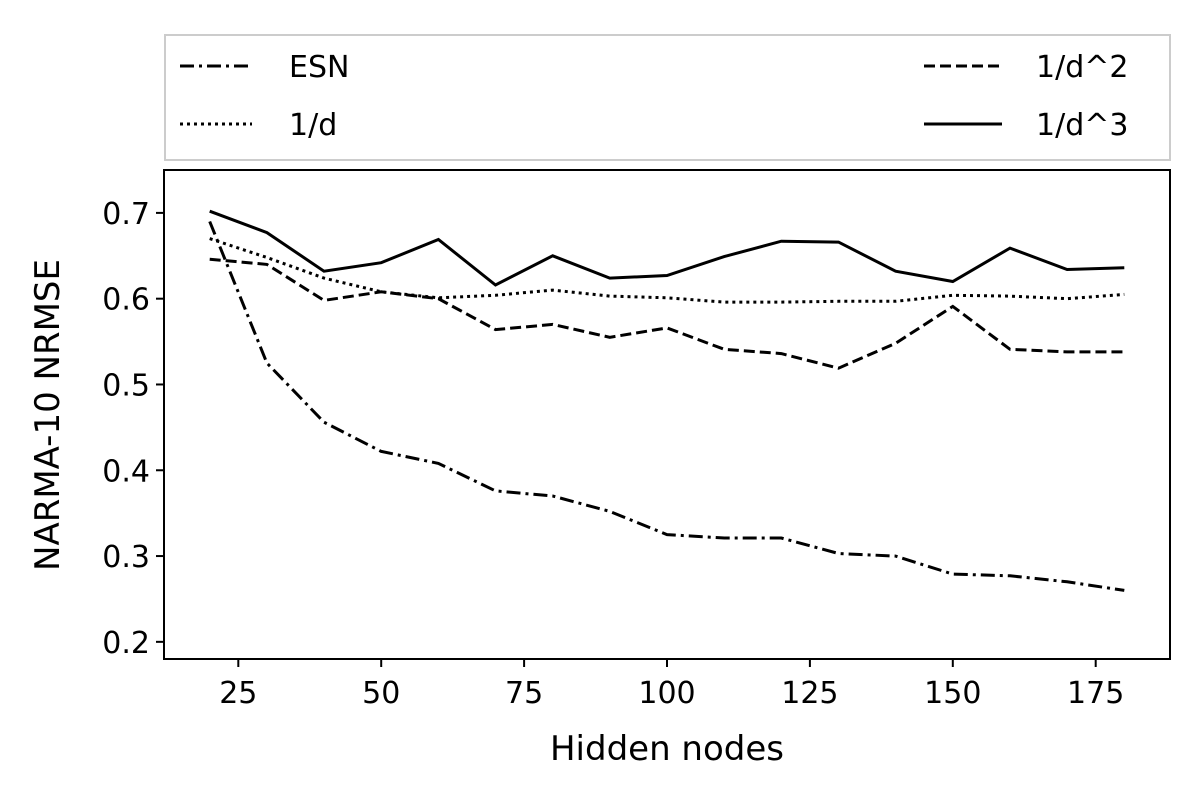 The image size is (1200, 800). I want to click on x-tick-label: 25, so click(238, 693).